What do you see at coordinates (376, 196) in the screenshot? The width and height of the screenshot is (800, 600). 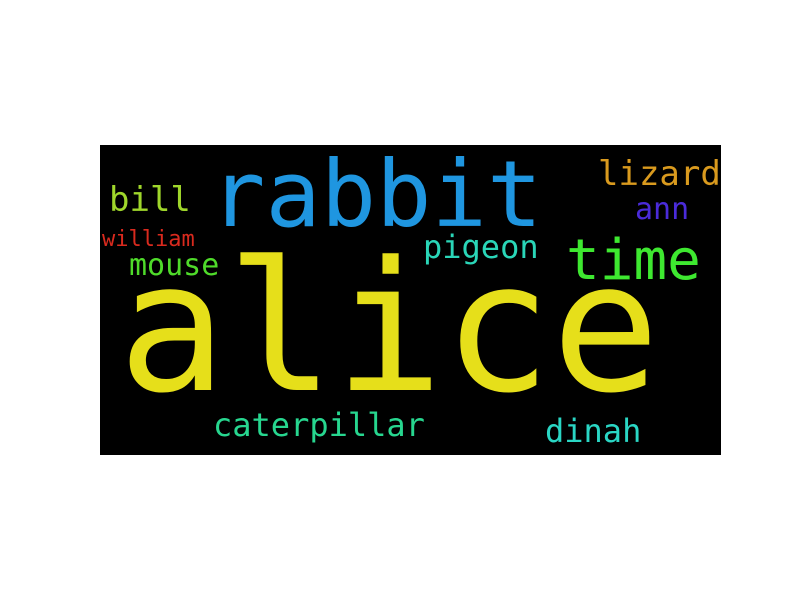 I see `word-rabbit: rabbit` at bounding box center [376, 196].